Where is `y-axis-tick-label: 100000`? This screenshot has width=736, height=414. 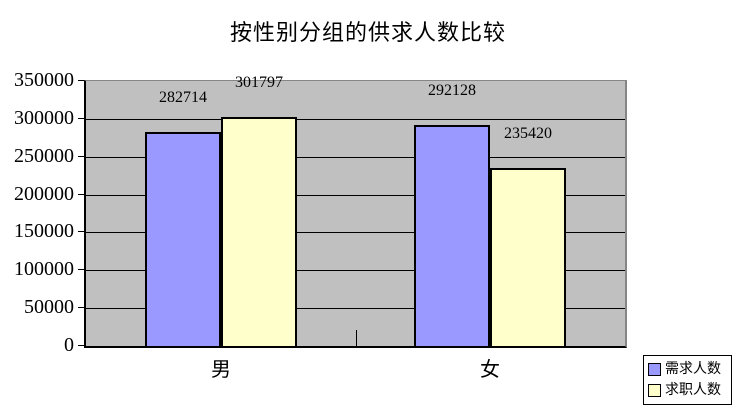 y-axis-tick-label: 100000 is located at coordinates (44, 269).